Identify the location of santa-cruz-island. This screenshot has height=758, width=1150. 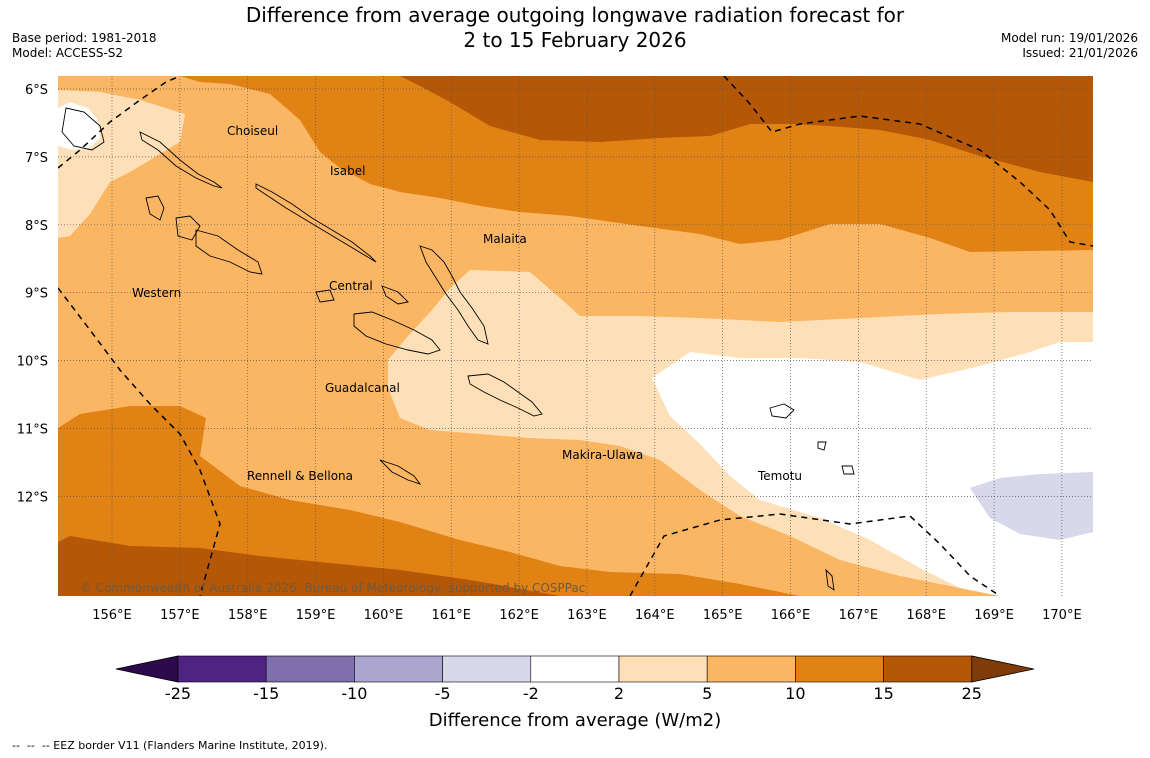
(782, 411).